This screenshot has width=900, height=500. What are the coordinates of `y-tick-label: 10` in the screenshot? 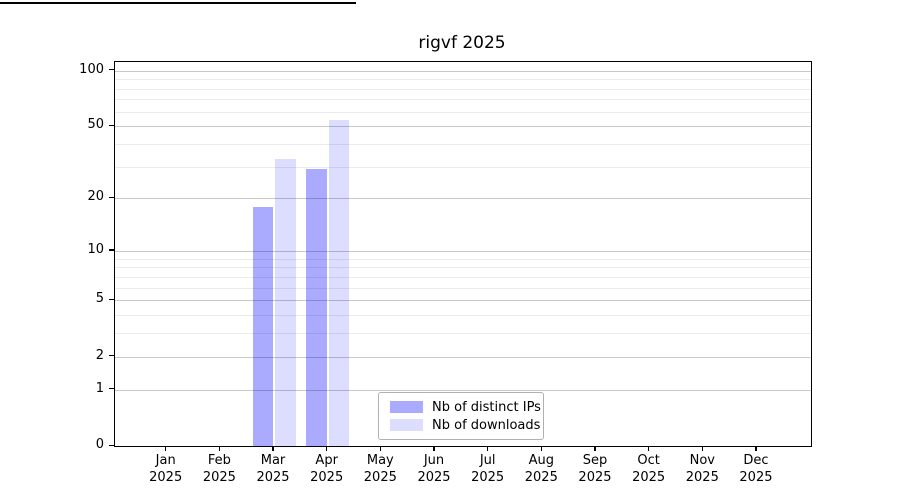 It's located at (95, 249).